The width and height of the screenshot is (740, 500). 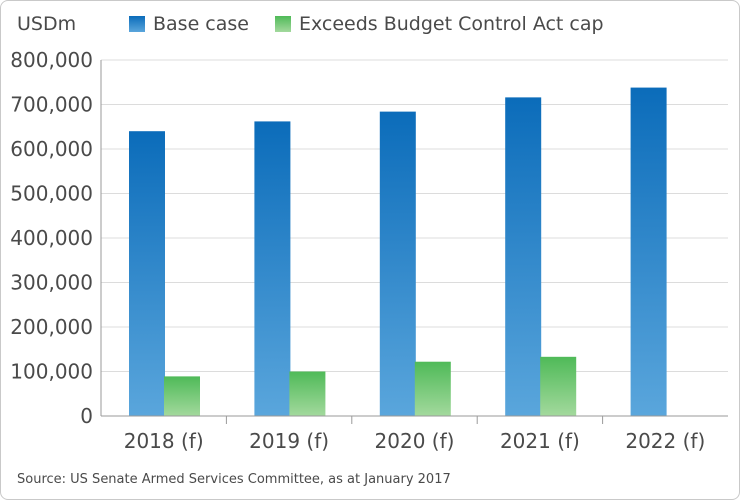 I want to click on y-tick-label: 500,000, so click(x=51, y=194).